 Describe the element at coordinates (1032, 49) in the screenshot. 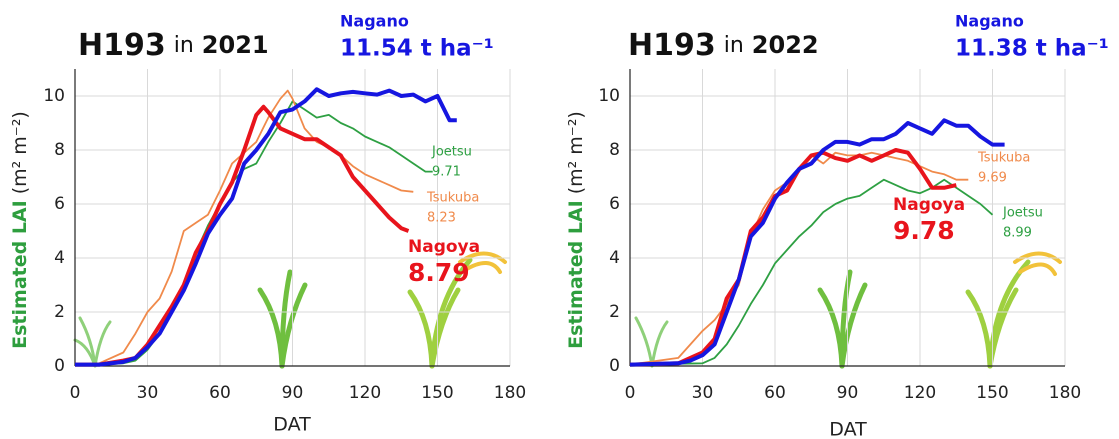

I see `yield-label: 11.38 t ha⁻¹` at that location.